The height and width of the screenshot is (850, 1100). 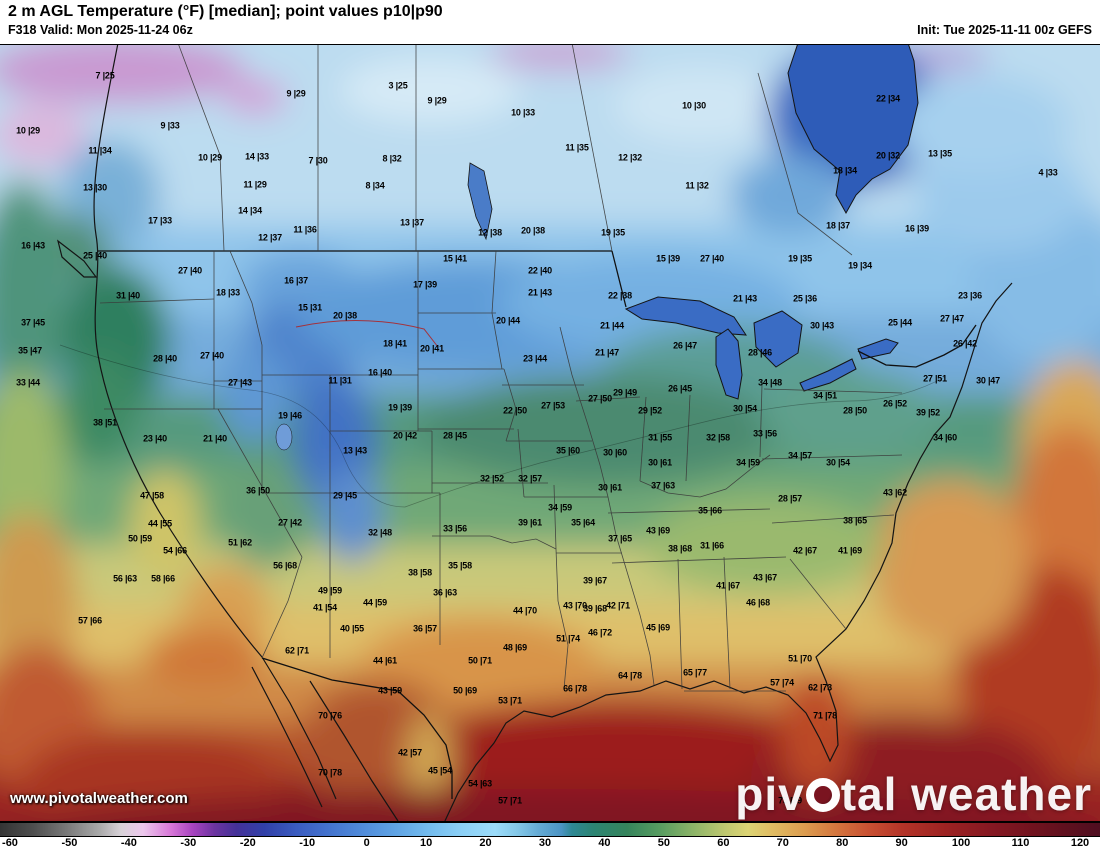 What do you see at coordinates (758, 602) in the screenshot?
I see `point-value-label: 46 |68` at bounding box center [758, 602].